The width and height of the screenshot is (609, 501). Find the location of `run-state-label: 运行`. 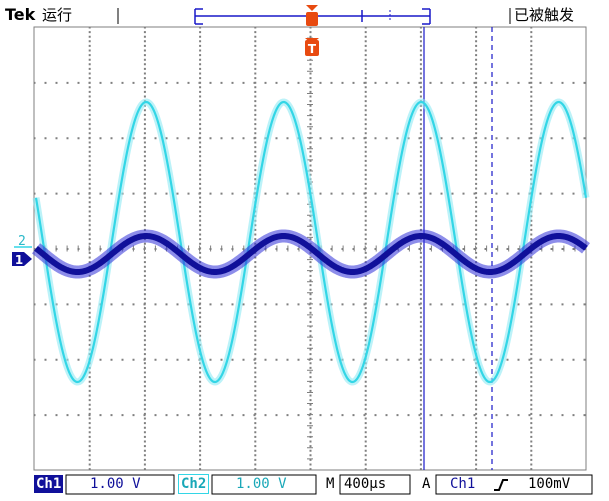

run-state-label: 运行 is located at coordinates (57, 15).